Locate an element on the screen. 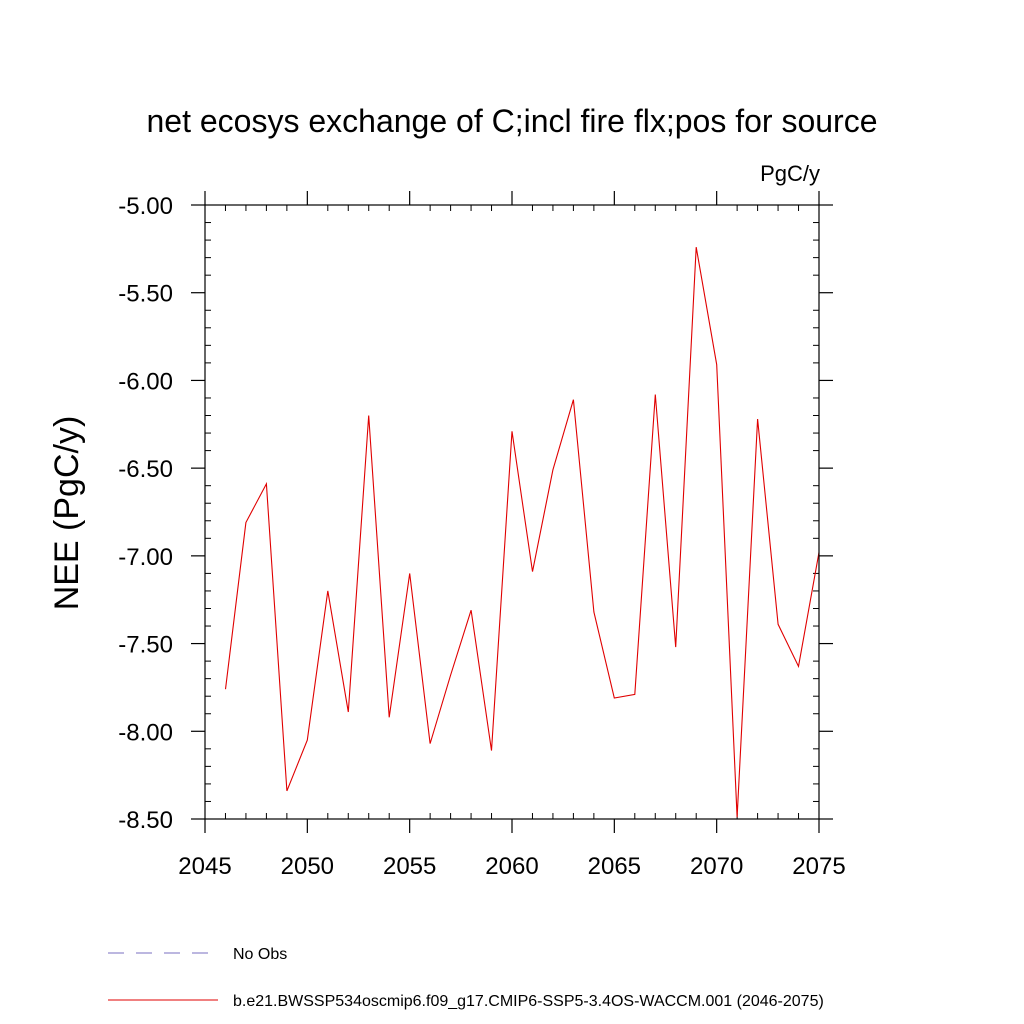 The width and height of the screenshot is (1024, 1024). y-tick-label: -6.00 is located at coordinates (145, 381).